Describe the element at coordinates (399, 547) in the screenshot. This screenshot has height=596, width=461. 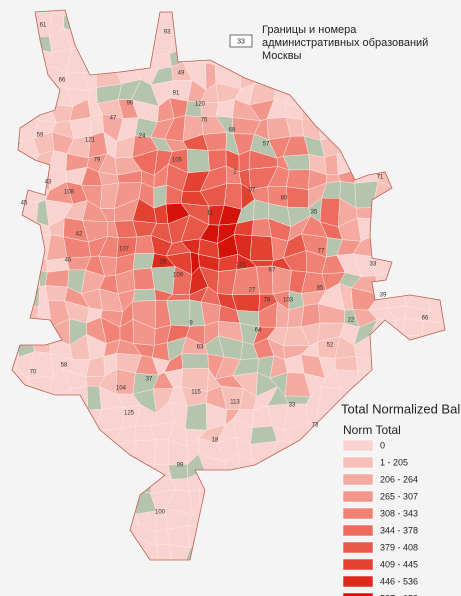
I see `legend-label: 379 - 408` at that location.